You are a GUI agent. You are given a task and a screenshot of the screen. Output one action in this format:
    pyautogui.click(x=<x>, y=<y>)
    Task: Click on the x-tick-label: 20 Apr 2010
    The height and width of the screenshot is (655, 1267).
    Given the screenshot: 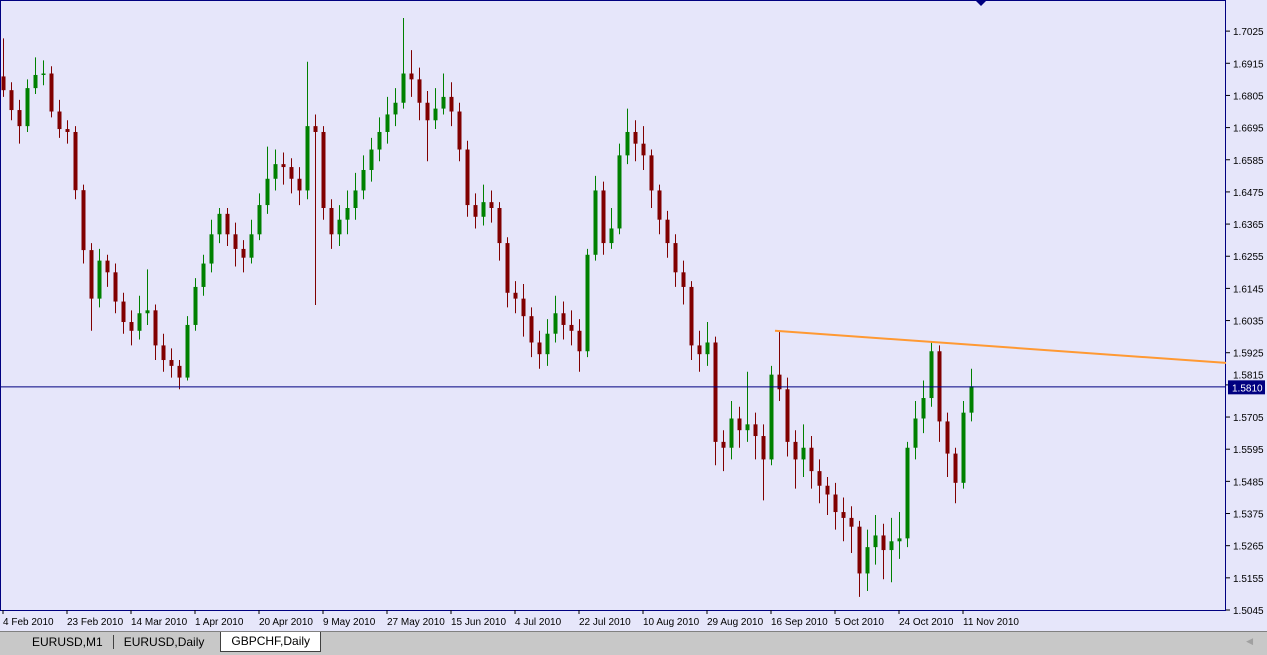 What is the action you would take?
    pyautogui.click(x=286, y=622)
    